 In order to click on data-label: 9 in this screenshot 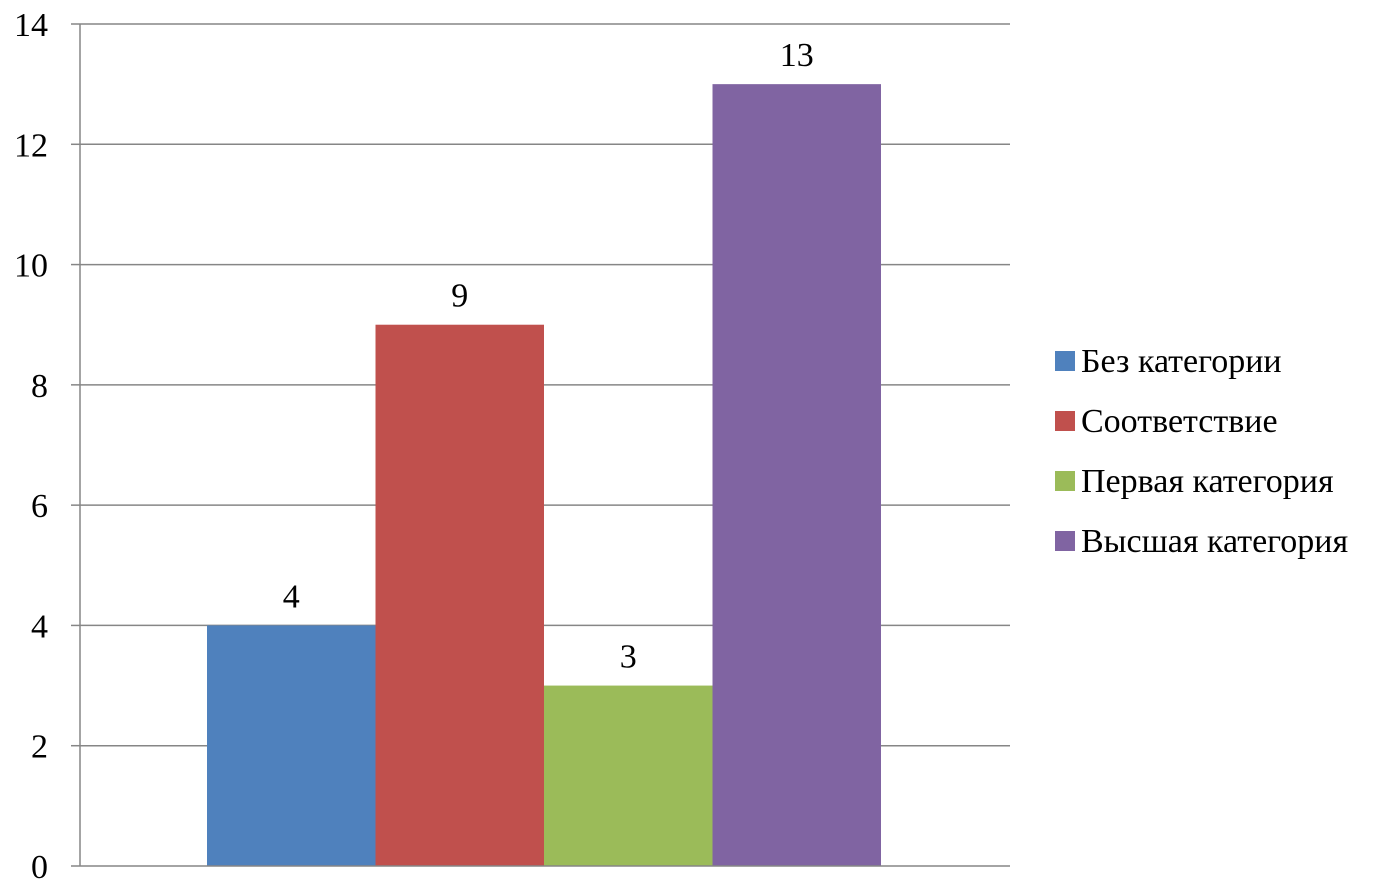, I will do `click(459, 296)`.